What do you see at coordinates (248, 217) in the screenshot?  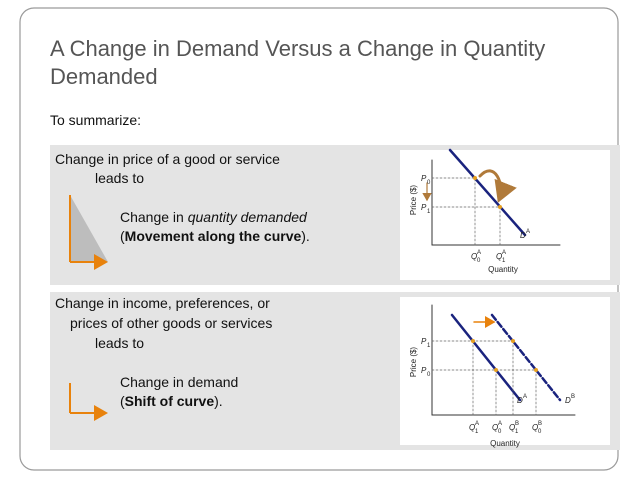 I see `result-emphasis: quantity demanded` at bounding box center [248, 217].